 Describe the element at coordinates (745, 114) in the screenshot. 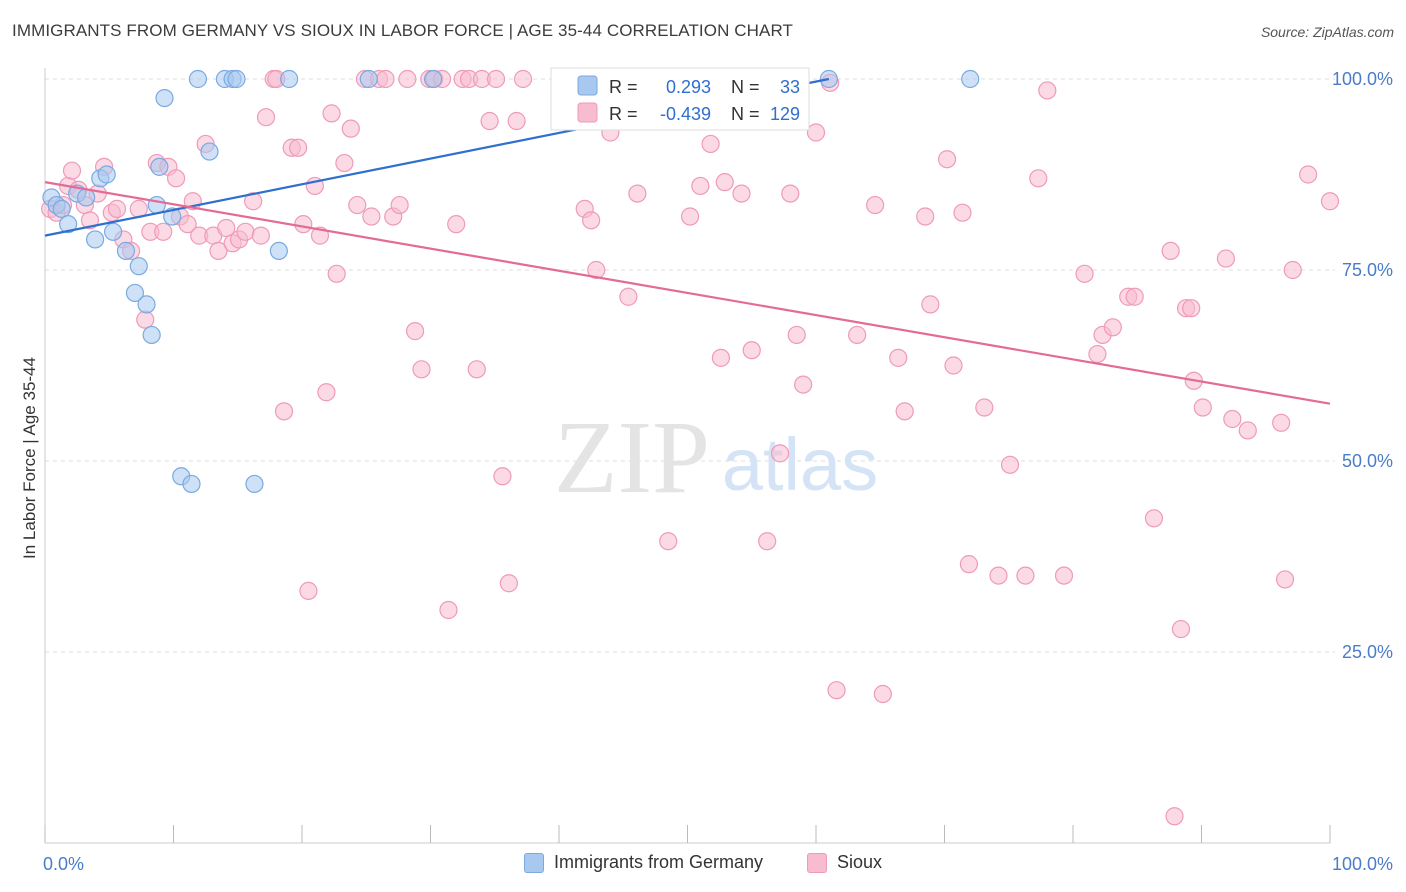

I see `legend-sioux-n-label: N =` at that location.